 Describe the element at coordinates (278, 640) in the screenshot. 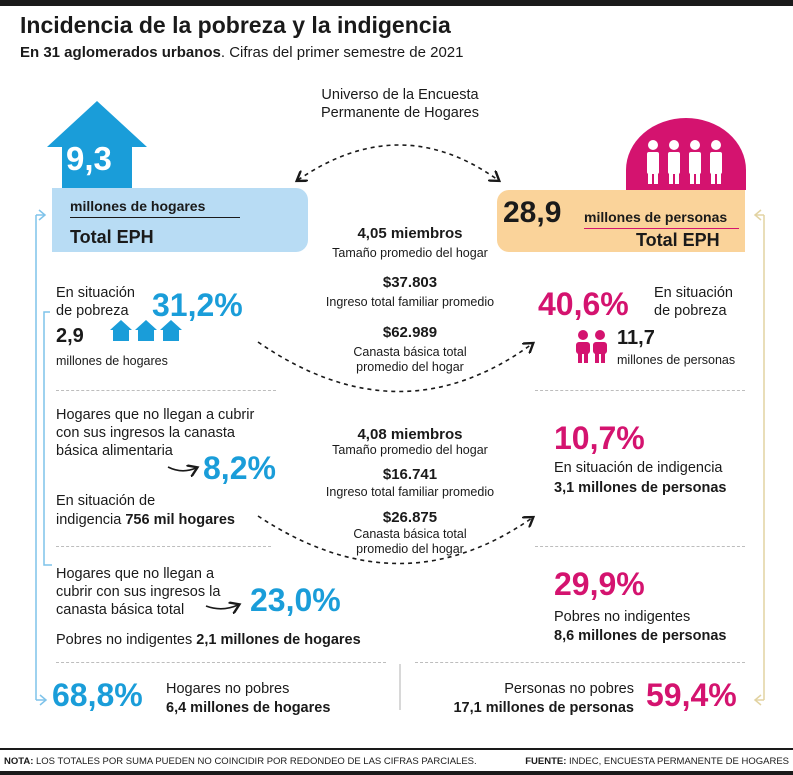

I see `households-poor-not-indigent-count: 2,1 millones de hogares` at that location.